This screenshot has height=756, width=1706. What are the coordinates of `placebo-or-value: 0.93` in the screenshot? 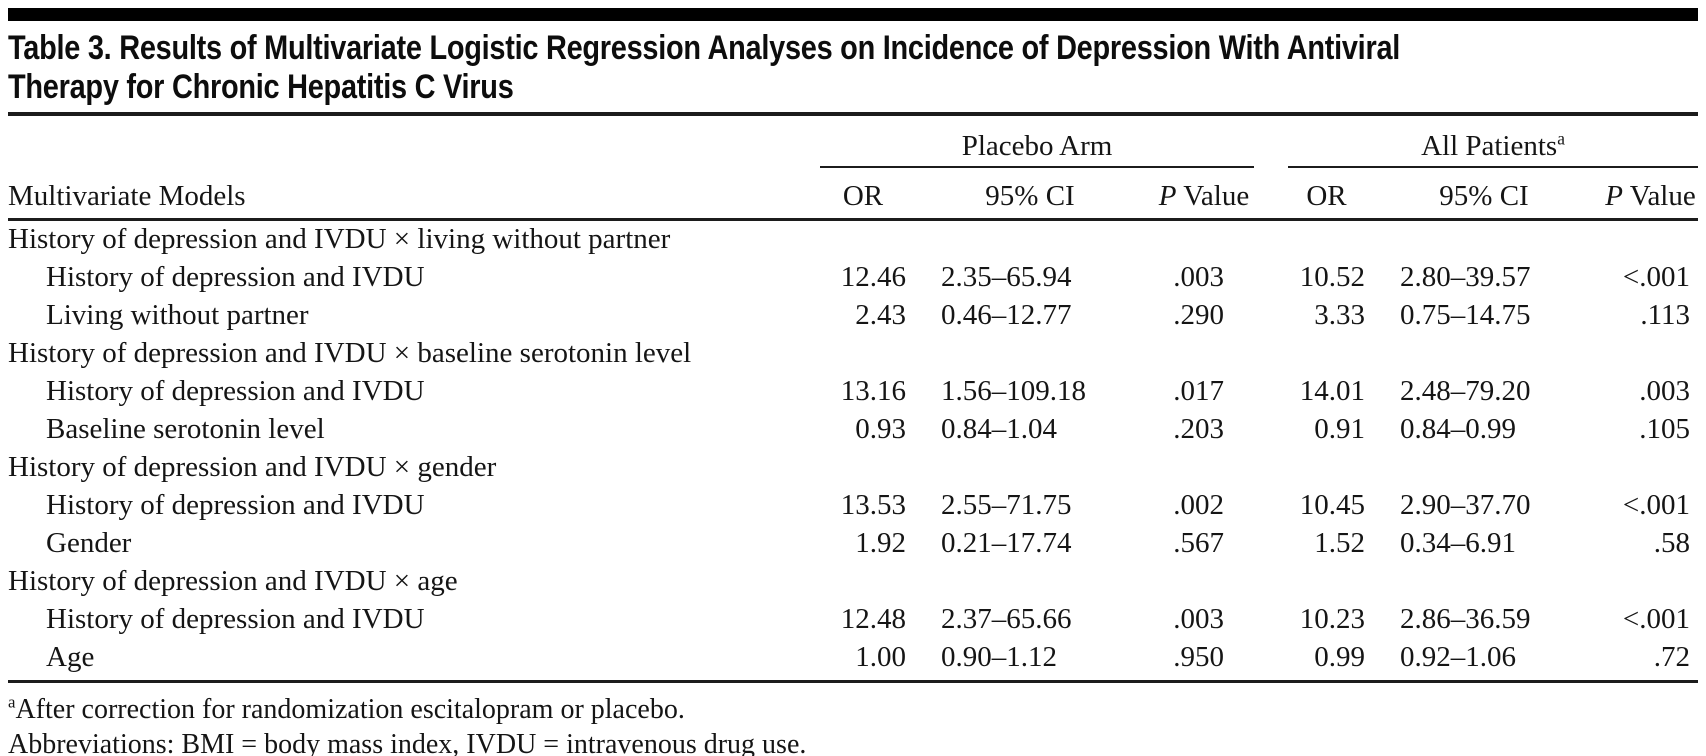 It's located at (880, 429).